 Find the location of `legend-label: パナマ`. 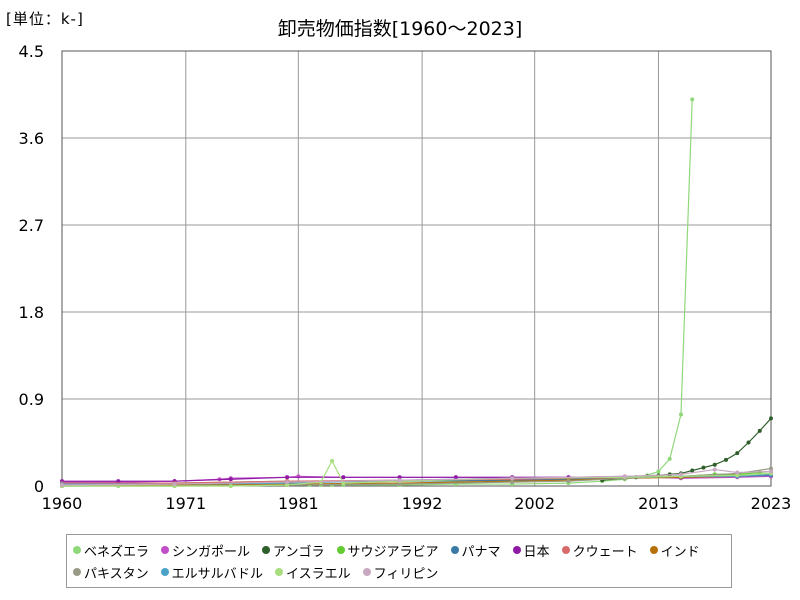

legend-label: パナマ is located at coordinates (481, 552).